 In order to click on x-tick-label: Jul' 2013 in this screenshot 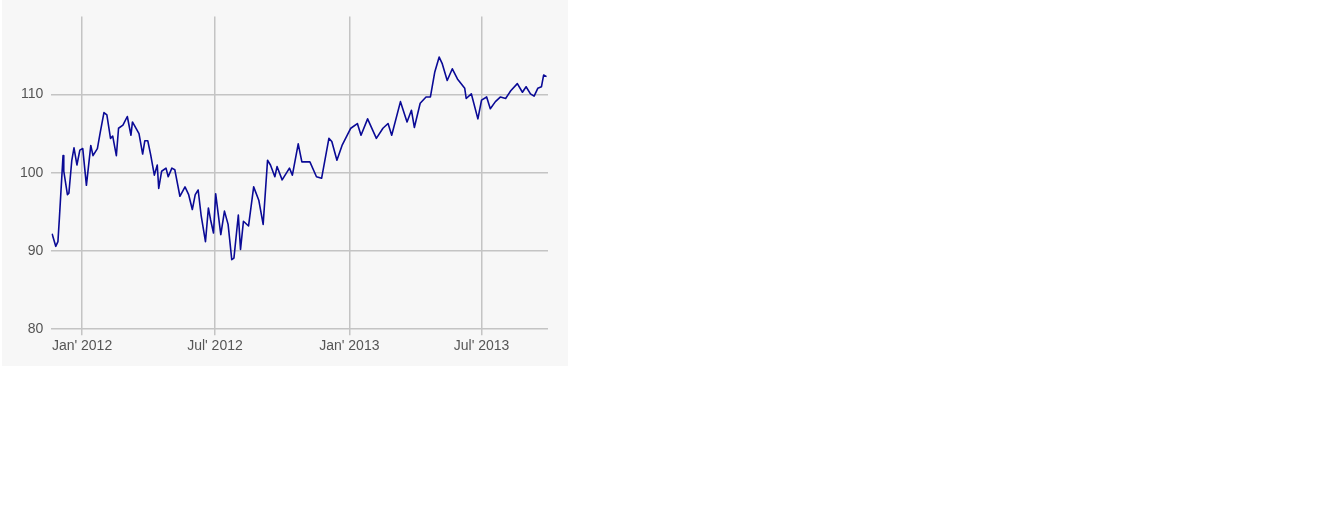, I will do `click(481, 345)`.